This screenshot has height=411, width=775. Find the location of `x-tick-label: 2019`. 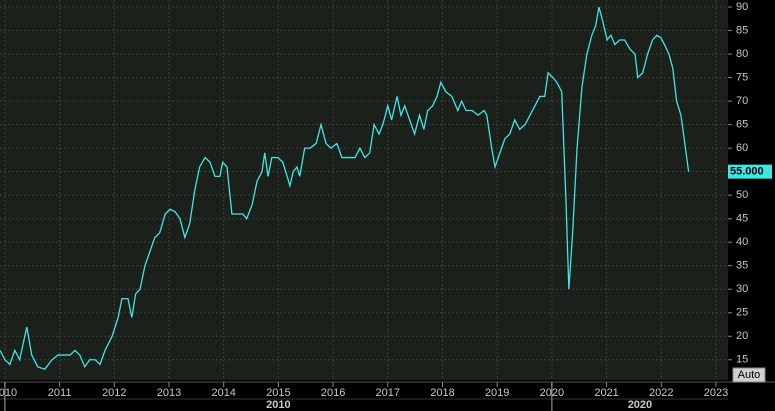

x-tick-label: 2019 is located at coordinates (497, 393).